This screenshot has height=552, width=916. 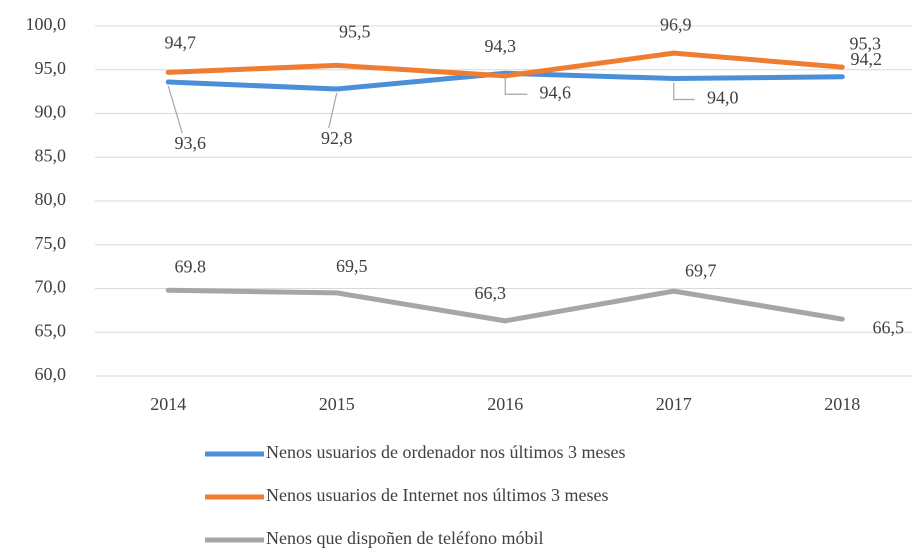 I want to click on data-label: 94,3, so click(x=501, y=46).